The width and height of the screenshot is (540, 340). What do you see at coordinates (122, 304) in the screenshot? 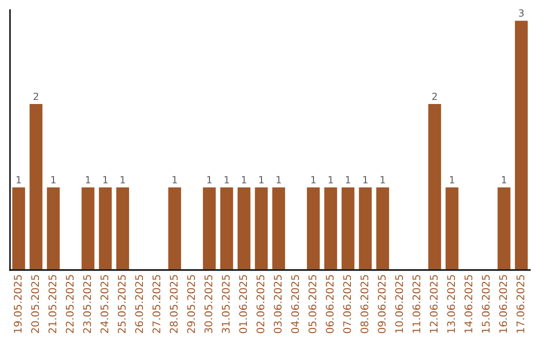
I see `x-tick-label: 25.05.2025` at bounding box center [122, 304].